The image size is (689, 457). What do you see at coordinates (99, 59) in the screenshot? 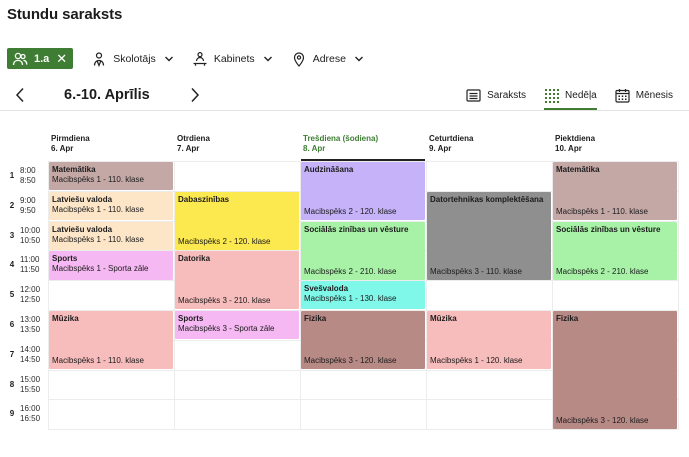
I see `person-icon` at bounding box center [99, 59].